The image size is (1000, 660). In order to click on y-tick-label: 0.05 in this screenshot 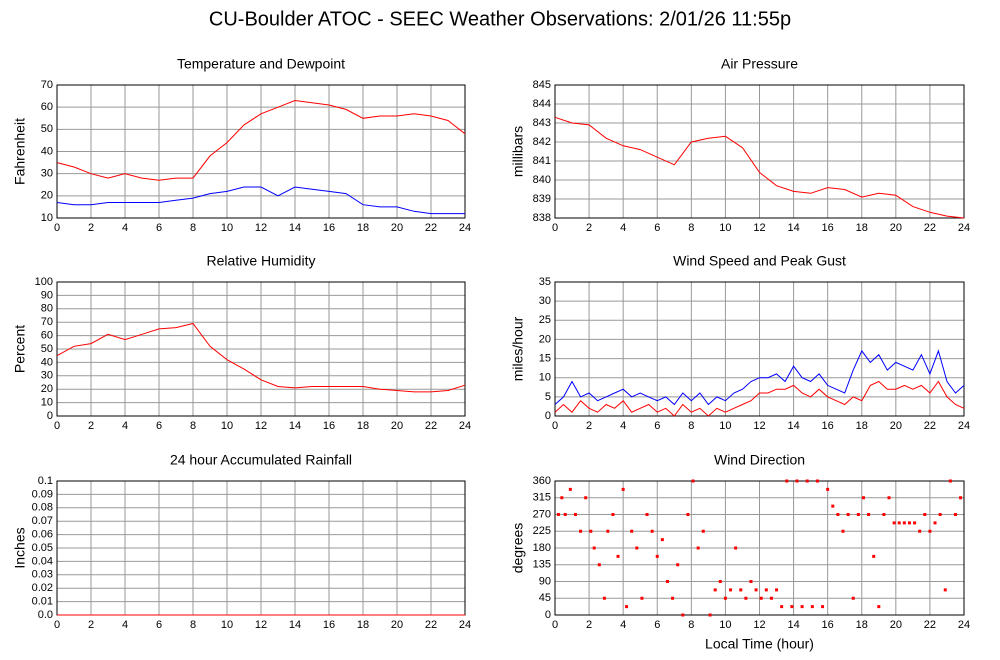, I will do `click(42, 548)`.